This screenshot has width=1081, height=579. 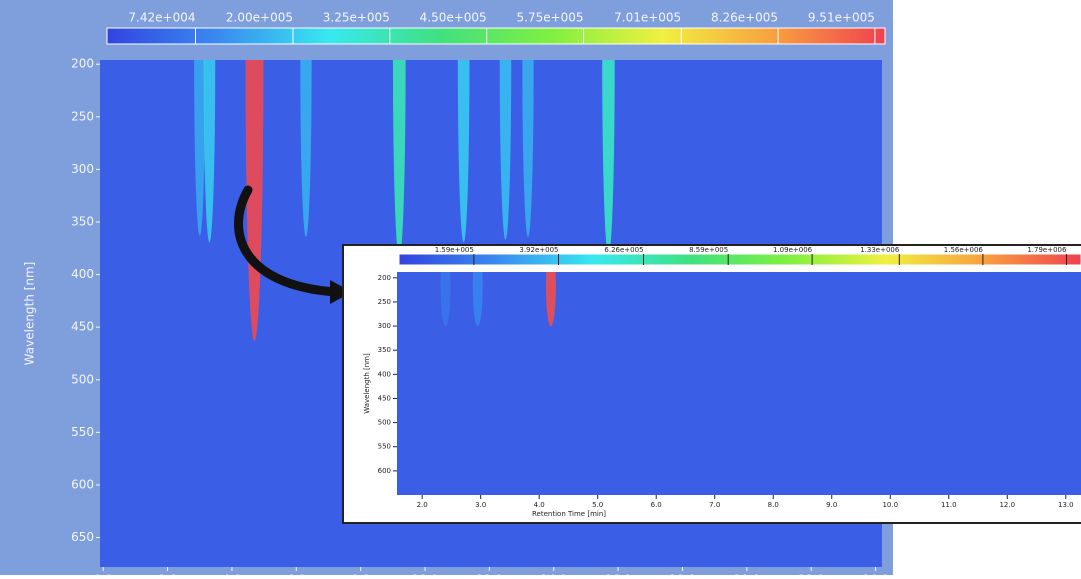 I want to click on colorbar-tick-label: 1.59e+005, so click(x=454, y=250).